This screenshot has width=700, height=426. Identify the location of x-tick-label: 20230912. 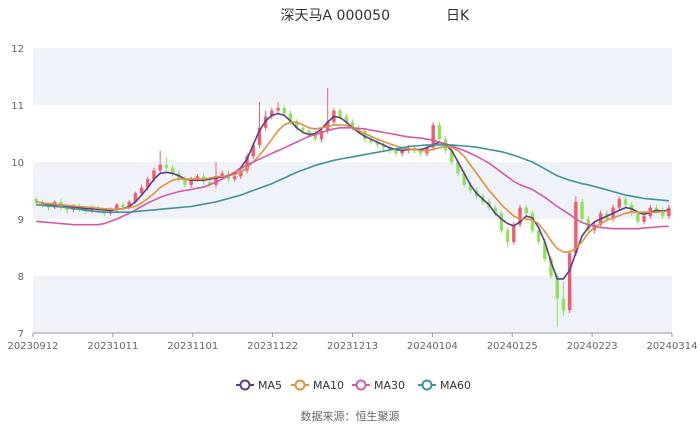
(33, 346).